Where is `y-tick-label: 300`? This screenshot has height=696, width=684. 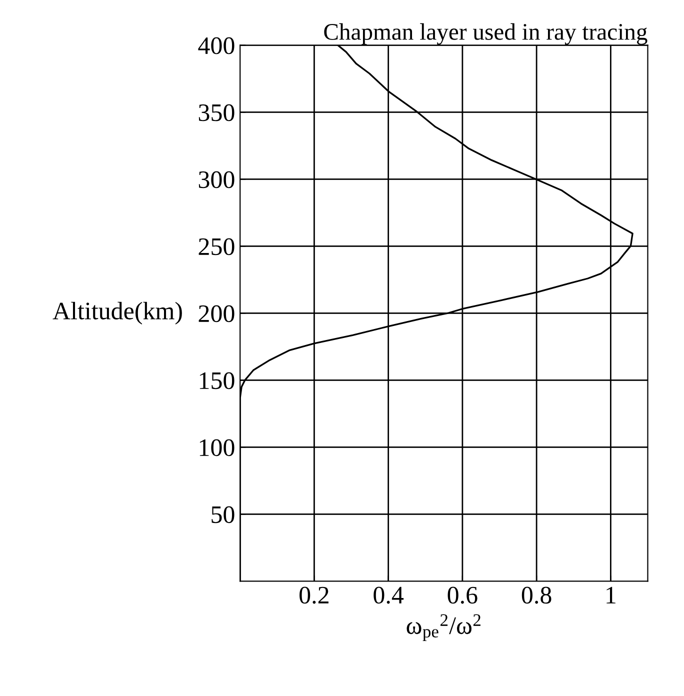
y-tick-label: 300 is located at coordinates (216, 179).